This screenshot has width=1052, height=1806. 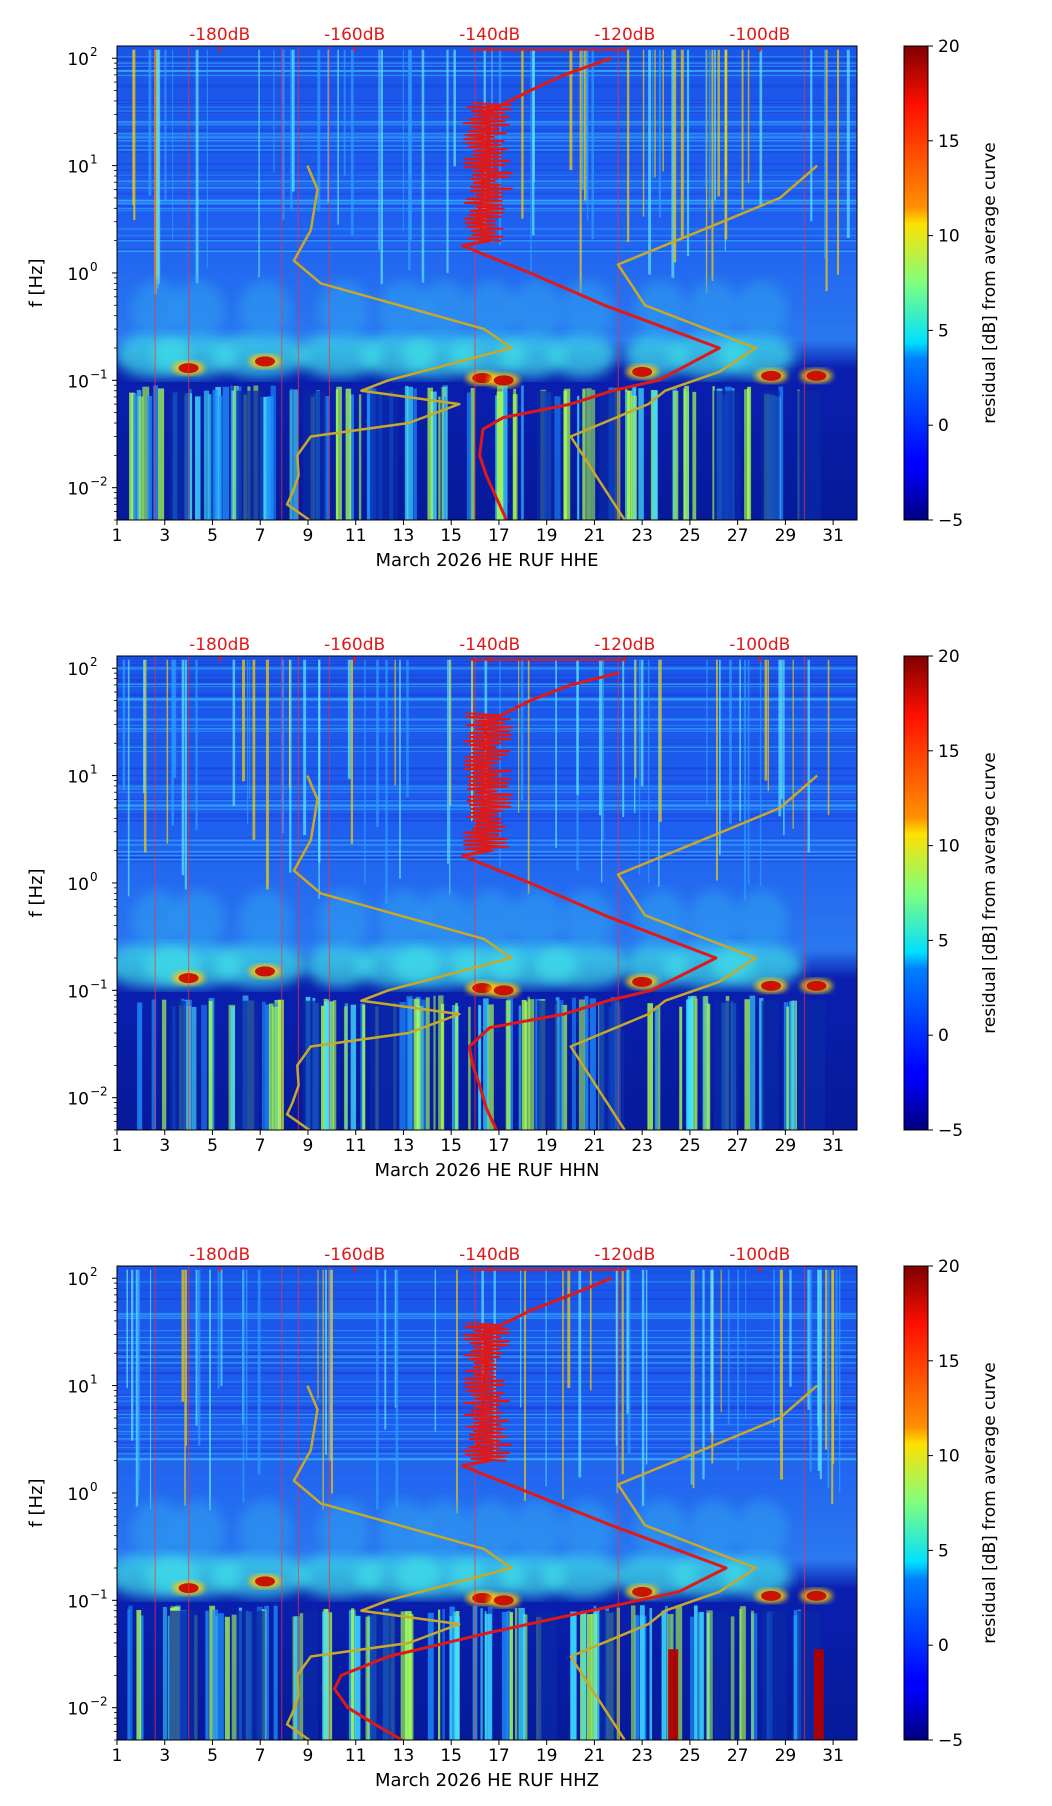 I want to click on colorbar-label: residual [dB] from average curve, so click(x=990, y=1502).